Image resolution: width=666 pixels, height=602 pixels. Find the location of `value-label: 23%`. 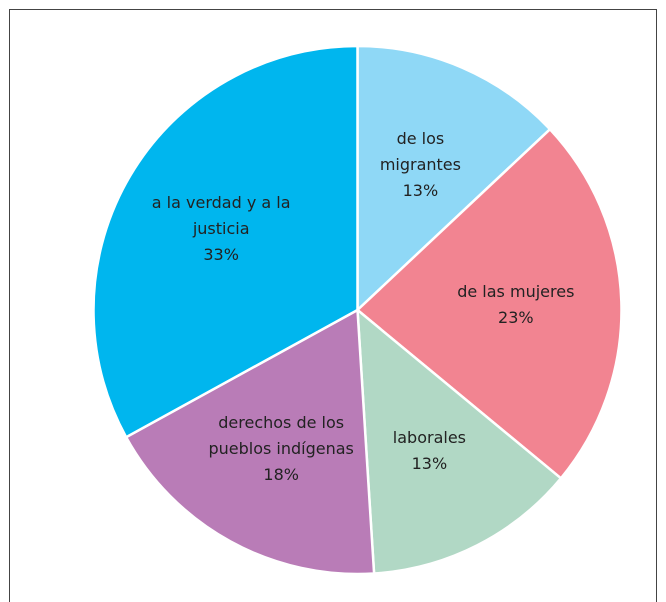

value-label: 23% is located at coordinates (516, 318).